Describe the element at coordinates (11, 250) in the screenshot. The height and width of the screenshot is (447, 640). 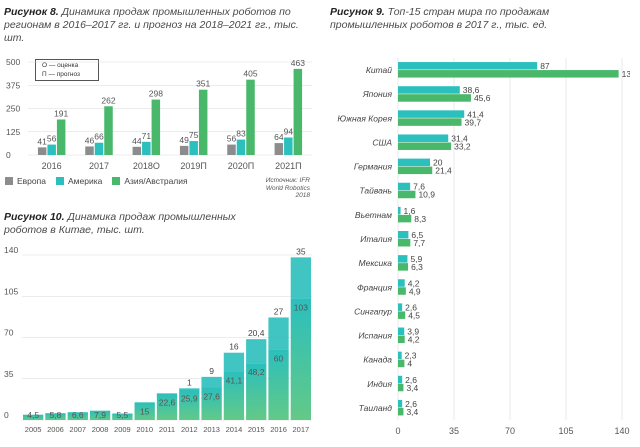
I see `fig10-y-tick: 140` at that location.